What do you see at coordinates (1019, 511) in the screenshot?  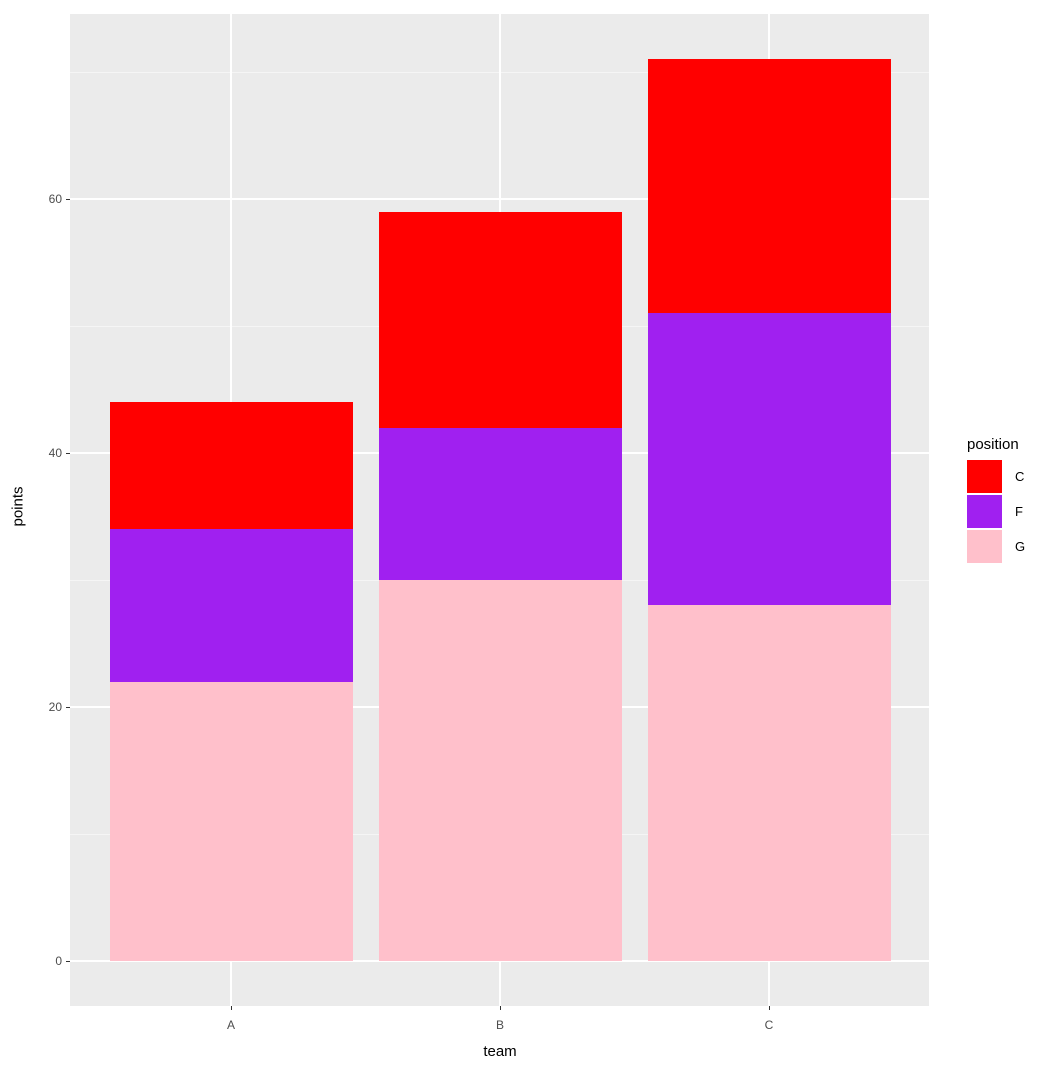 I see `legend-label: F` at bounding box center [1019, 511].